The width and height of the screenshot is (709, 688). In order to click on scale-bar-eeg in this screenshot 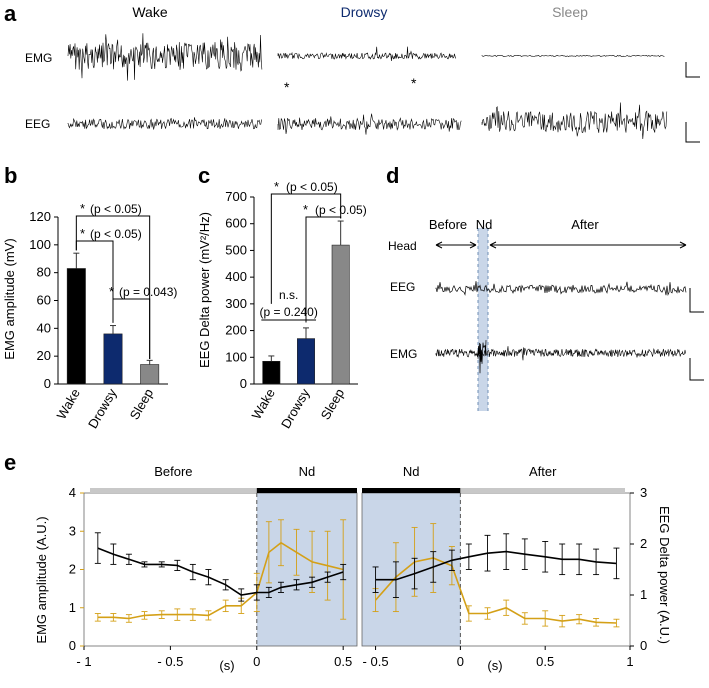, I will do `click(696, 300)`.